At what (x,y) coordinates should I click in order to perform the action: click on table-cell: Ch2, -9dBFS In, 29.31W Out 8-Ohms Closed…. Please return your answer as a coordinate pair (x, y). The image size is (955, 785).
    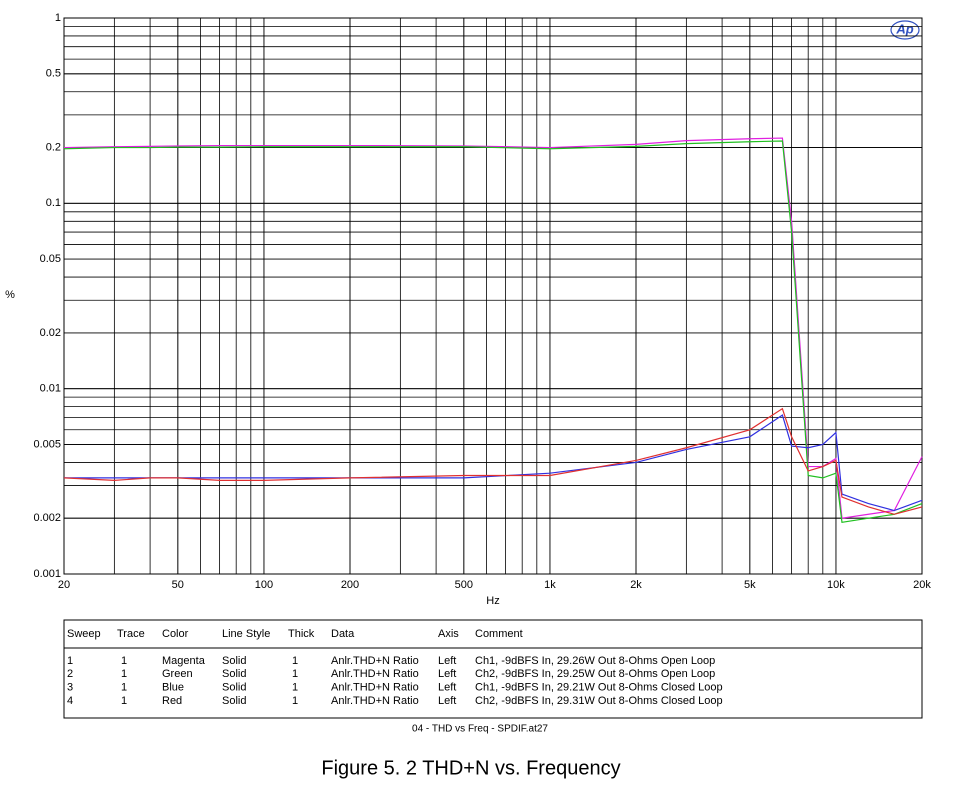
    Looking at the image, I should click on (599, 701).